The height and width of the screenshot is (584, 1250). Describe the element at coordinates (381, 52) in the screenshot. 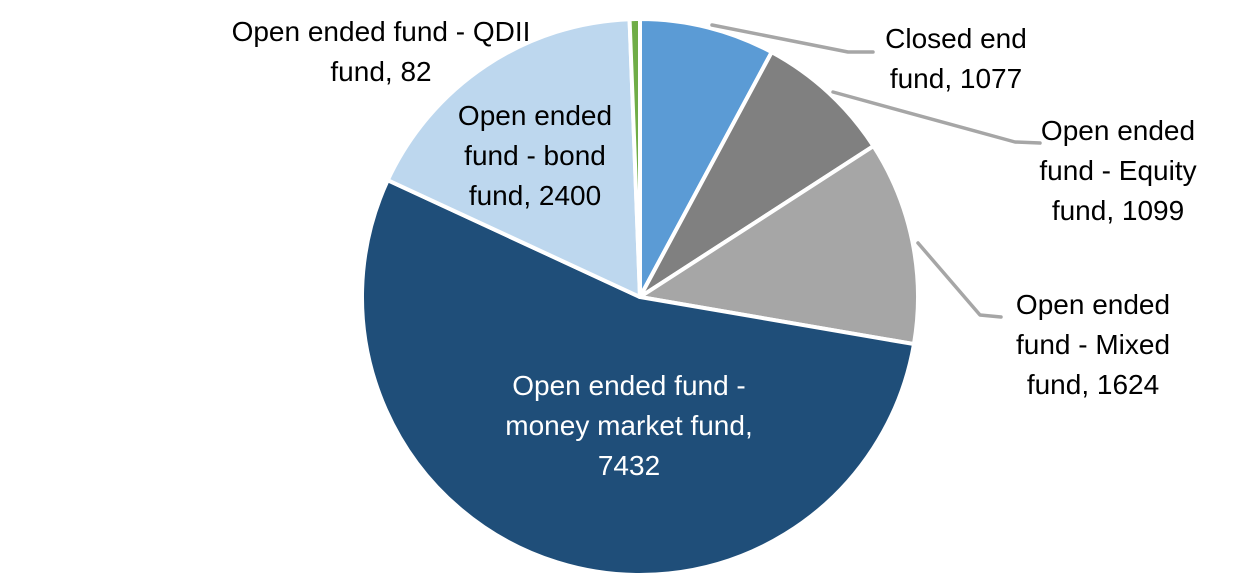

I see `label-qdii-fund: Open ended fund - QDII fund, 82` at that location.